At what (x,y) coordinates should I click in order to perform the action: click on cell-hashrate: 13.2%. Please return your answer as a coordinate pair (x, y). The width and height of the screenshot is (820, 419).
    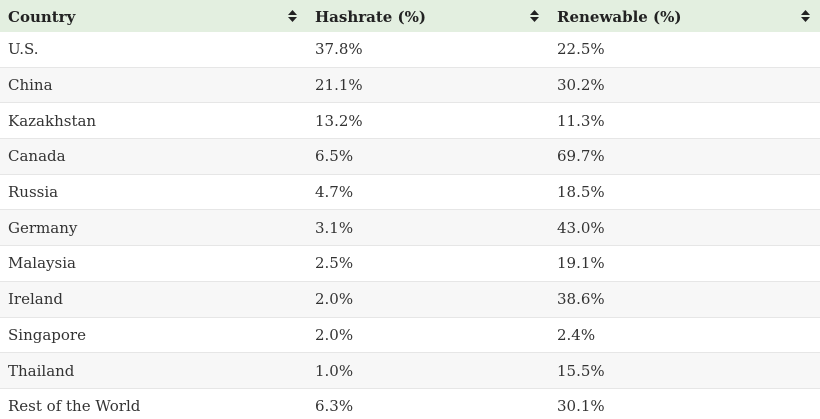
    Looking at the image, I should click on (428, 120).